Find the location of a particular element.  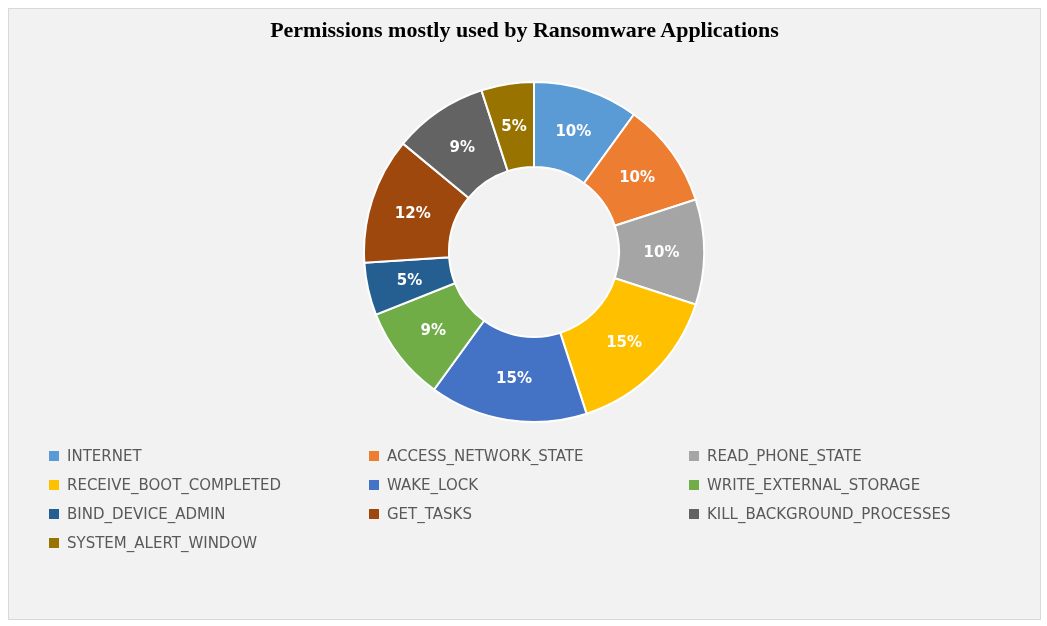

data-label: 12% is located at coordinates (412, 212).